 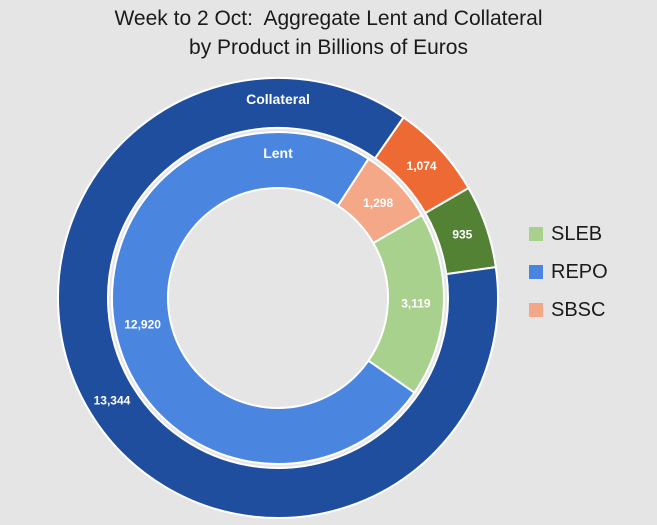 I want to click on data-label-collateral-sleb: 935, so click(x=462, y=234).